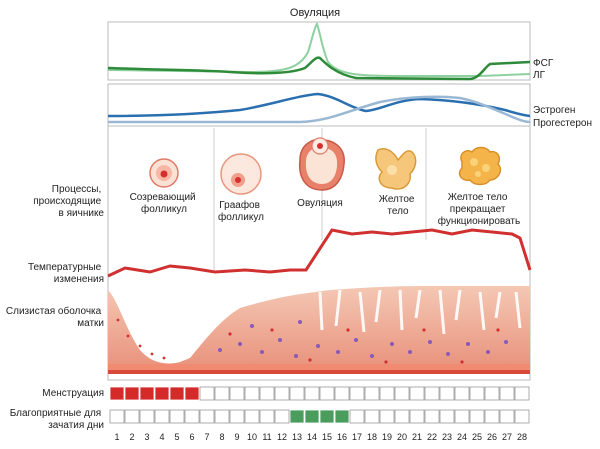 The image size is (600, 449). I want to click on fsh-curve, so click(319, 68).